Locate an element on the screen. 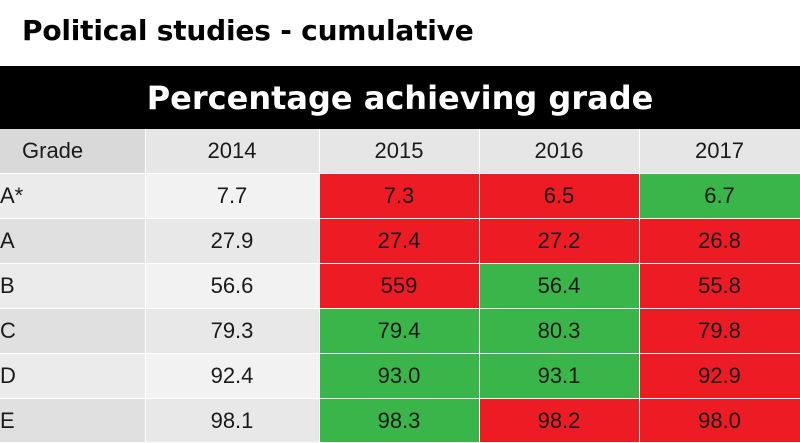  value-cell-2016: 56.4 is located at coordinates (559, 286).